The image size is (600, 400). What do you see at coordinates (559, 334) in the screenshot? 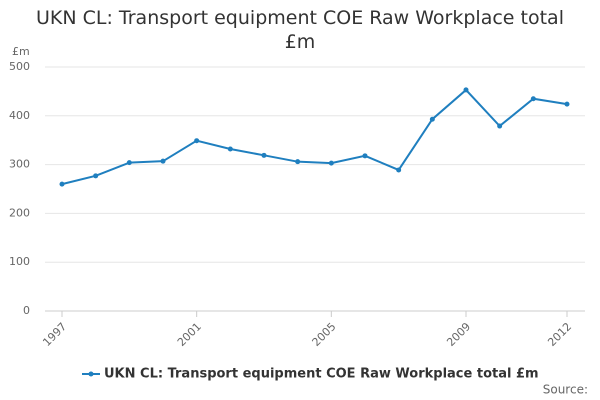
I see `x-tick-label: 2012` at bounding box center [559, 334].